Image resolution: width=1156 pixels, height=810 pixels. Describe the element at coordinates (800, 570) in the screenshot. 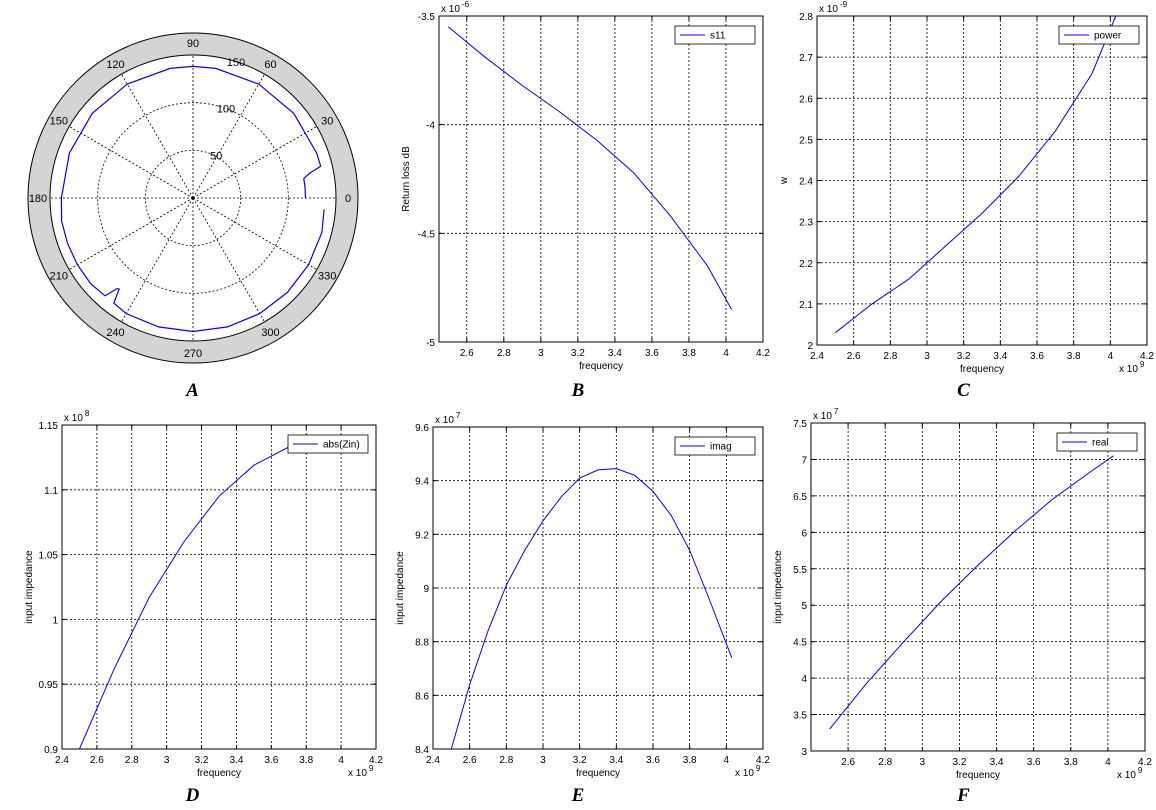

I see `y-tick-label: 5.5` at that location.